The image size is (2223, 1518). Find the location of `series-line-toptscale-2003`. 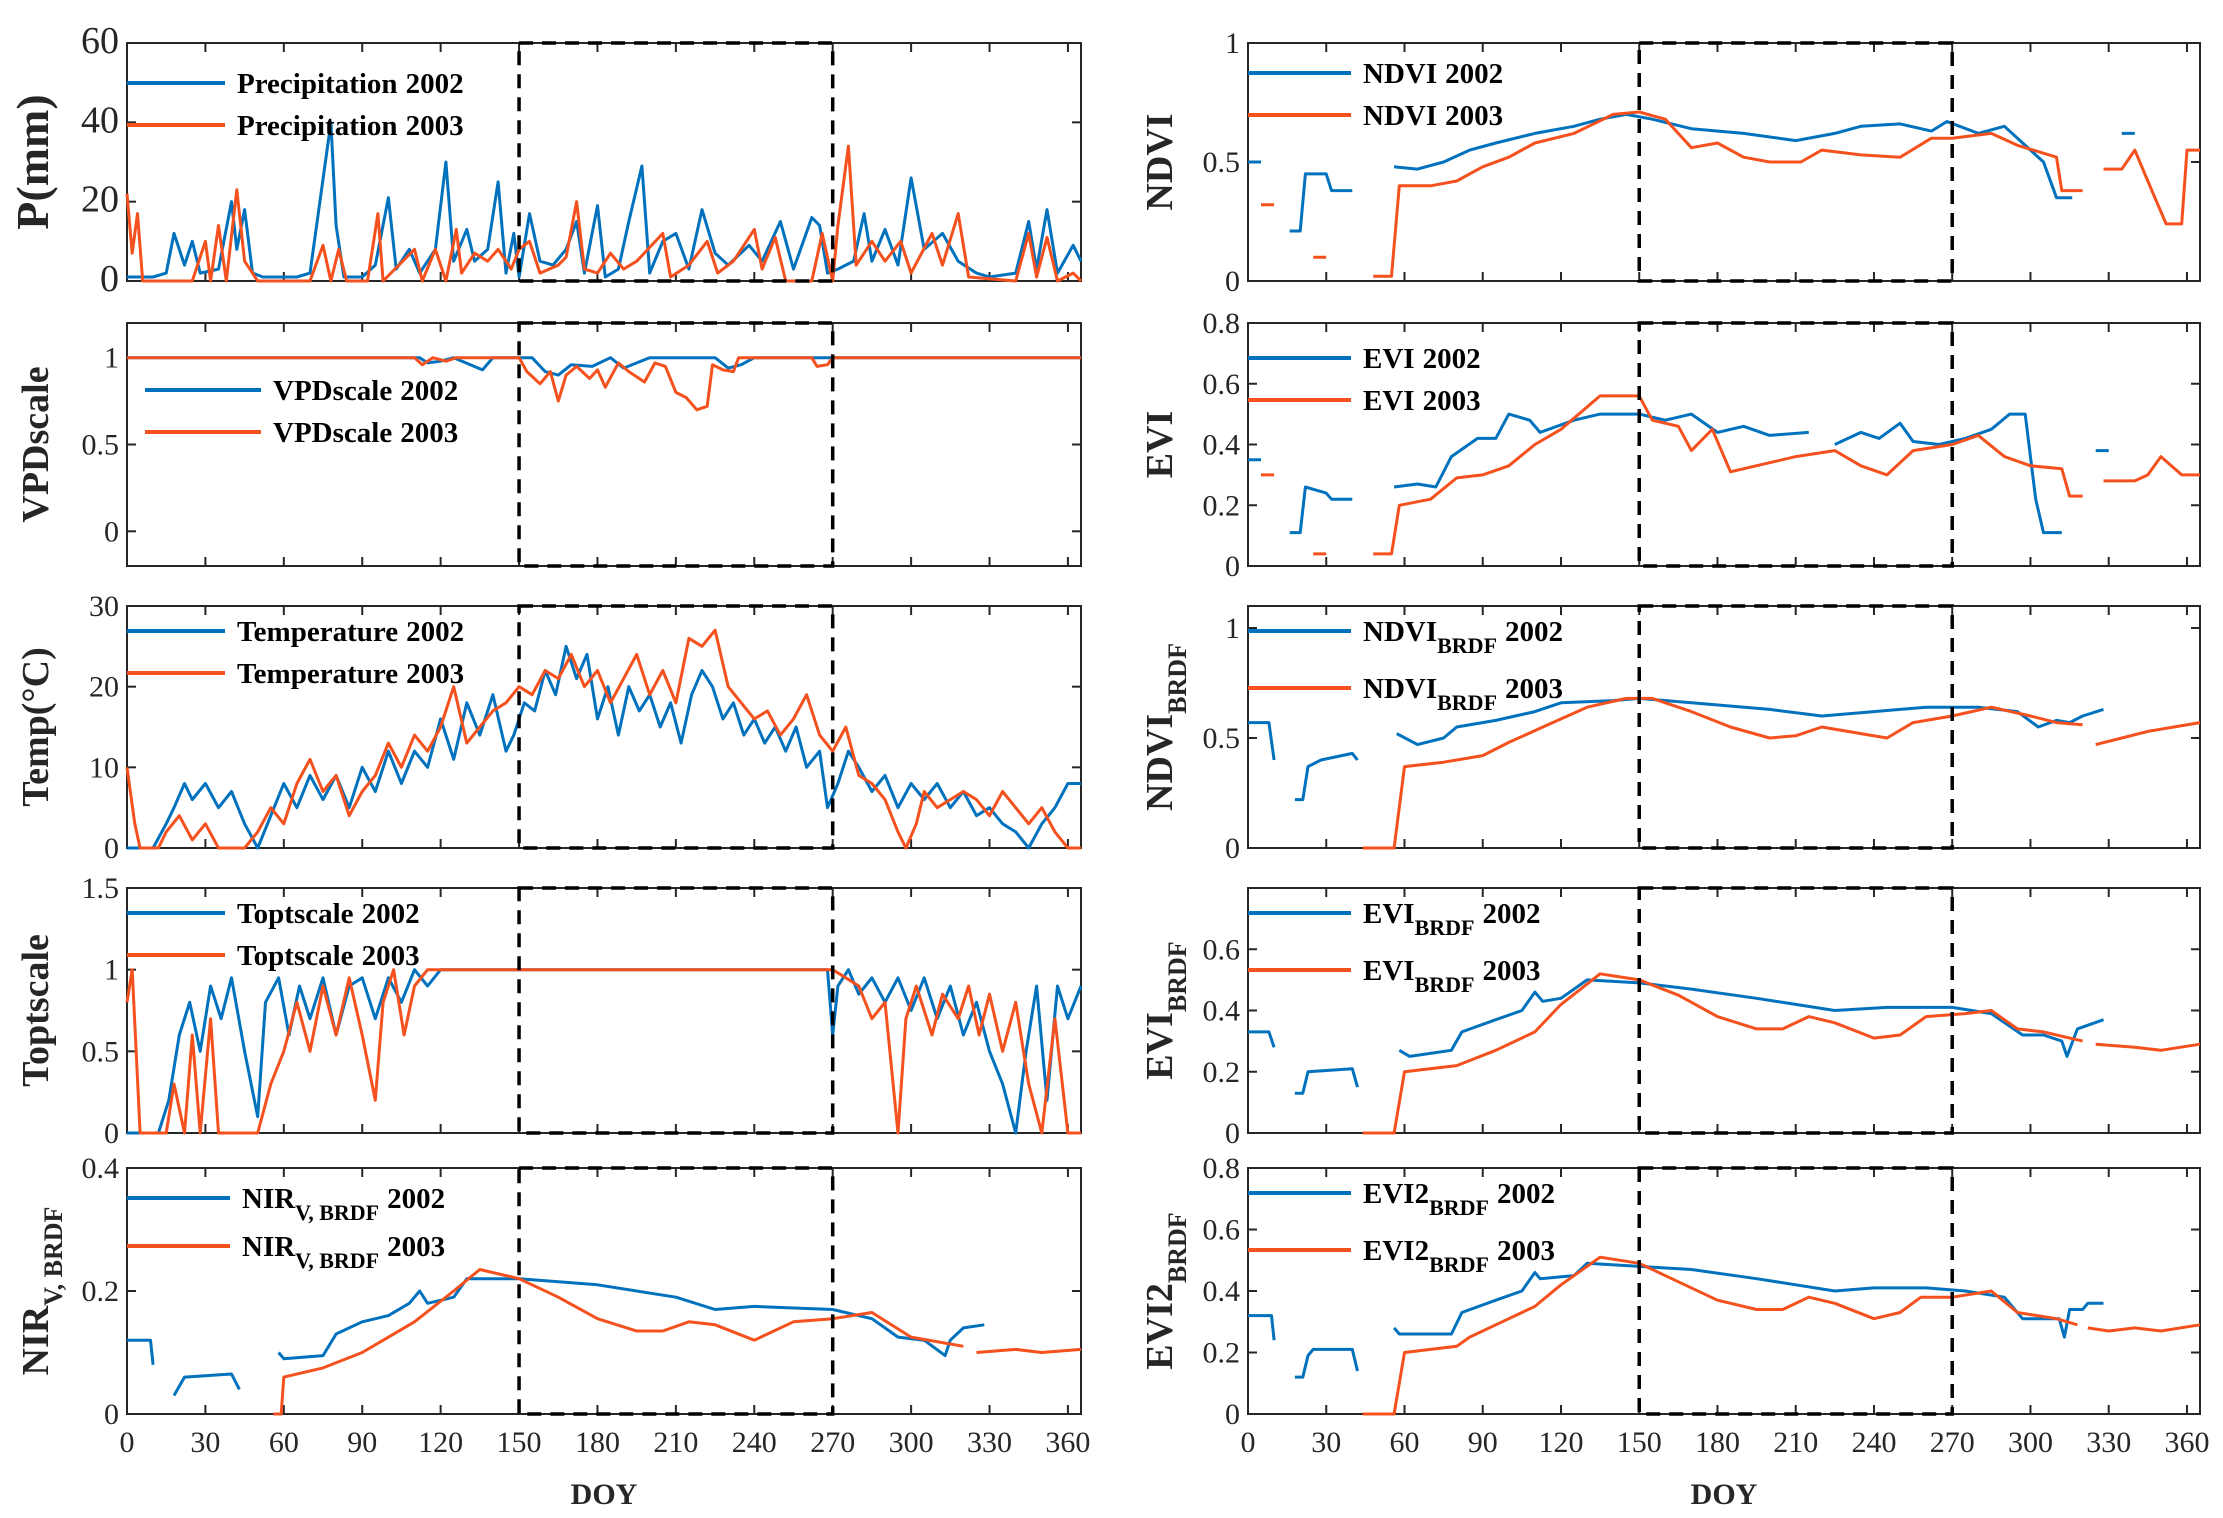

series-line-toptscale-2003 is located at coordinates (603, 1051).